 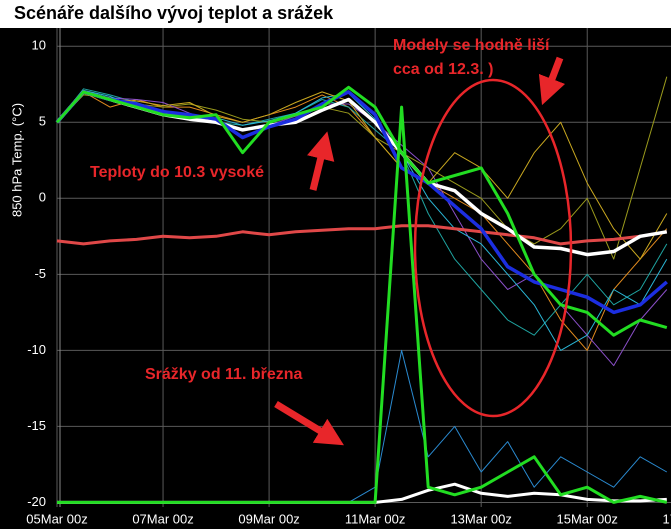 I want to click on y-tick-label: -10, so click(x=36, y=349).